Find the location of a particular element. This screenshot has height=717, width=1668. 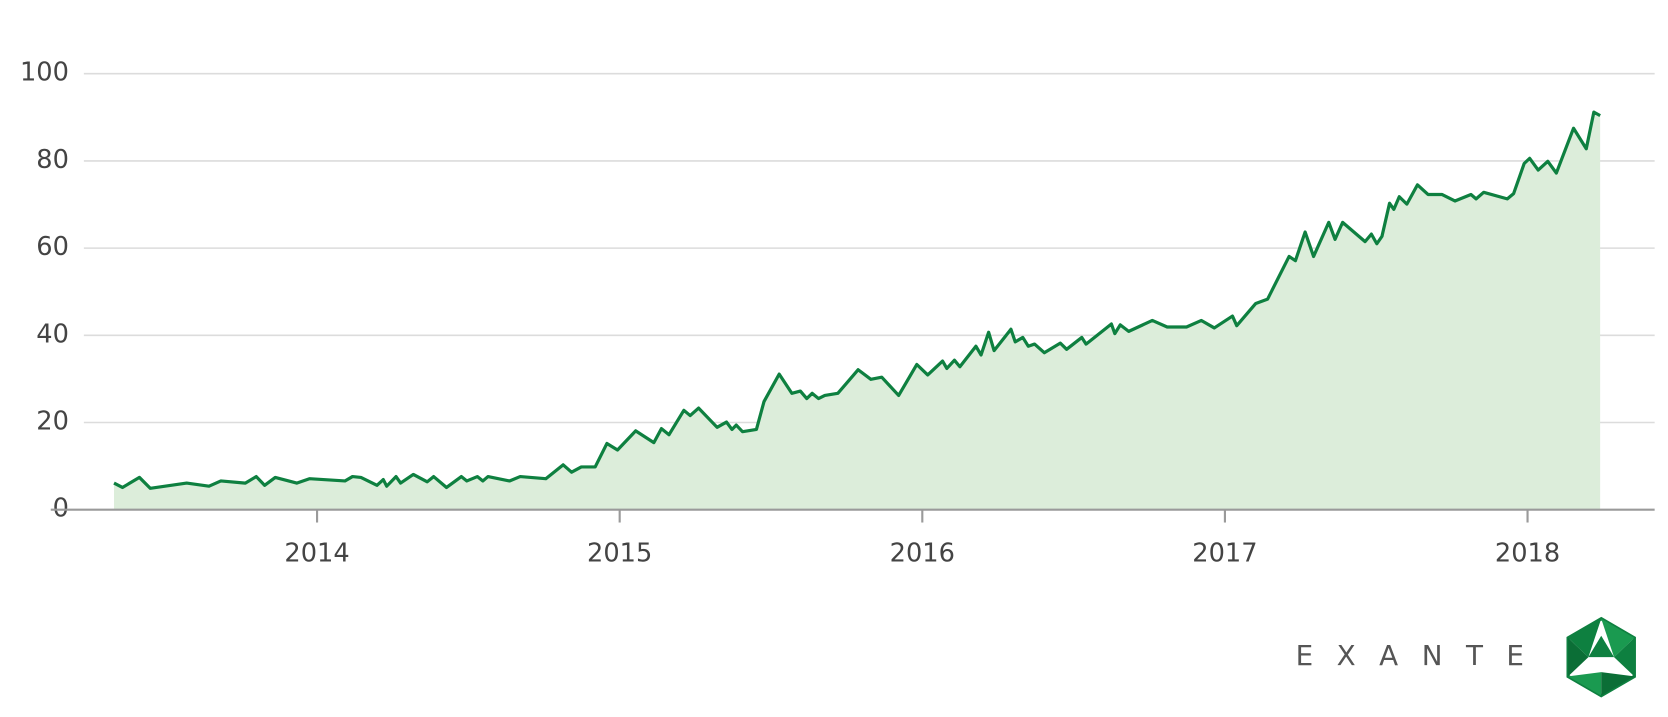

y-tick-label: 100 is located at coordinates (44, 73).